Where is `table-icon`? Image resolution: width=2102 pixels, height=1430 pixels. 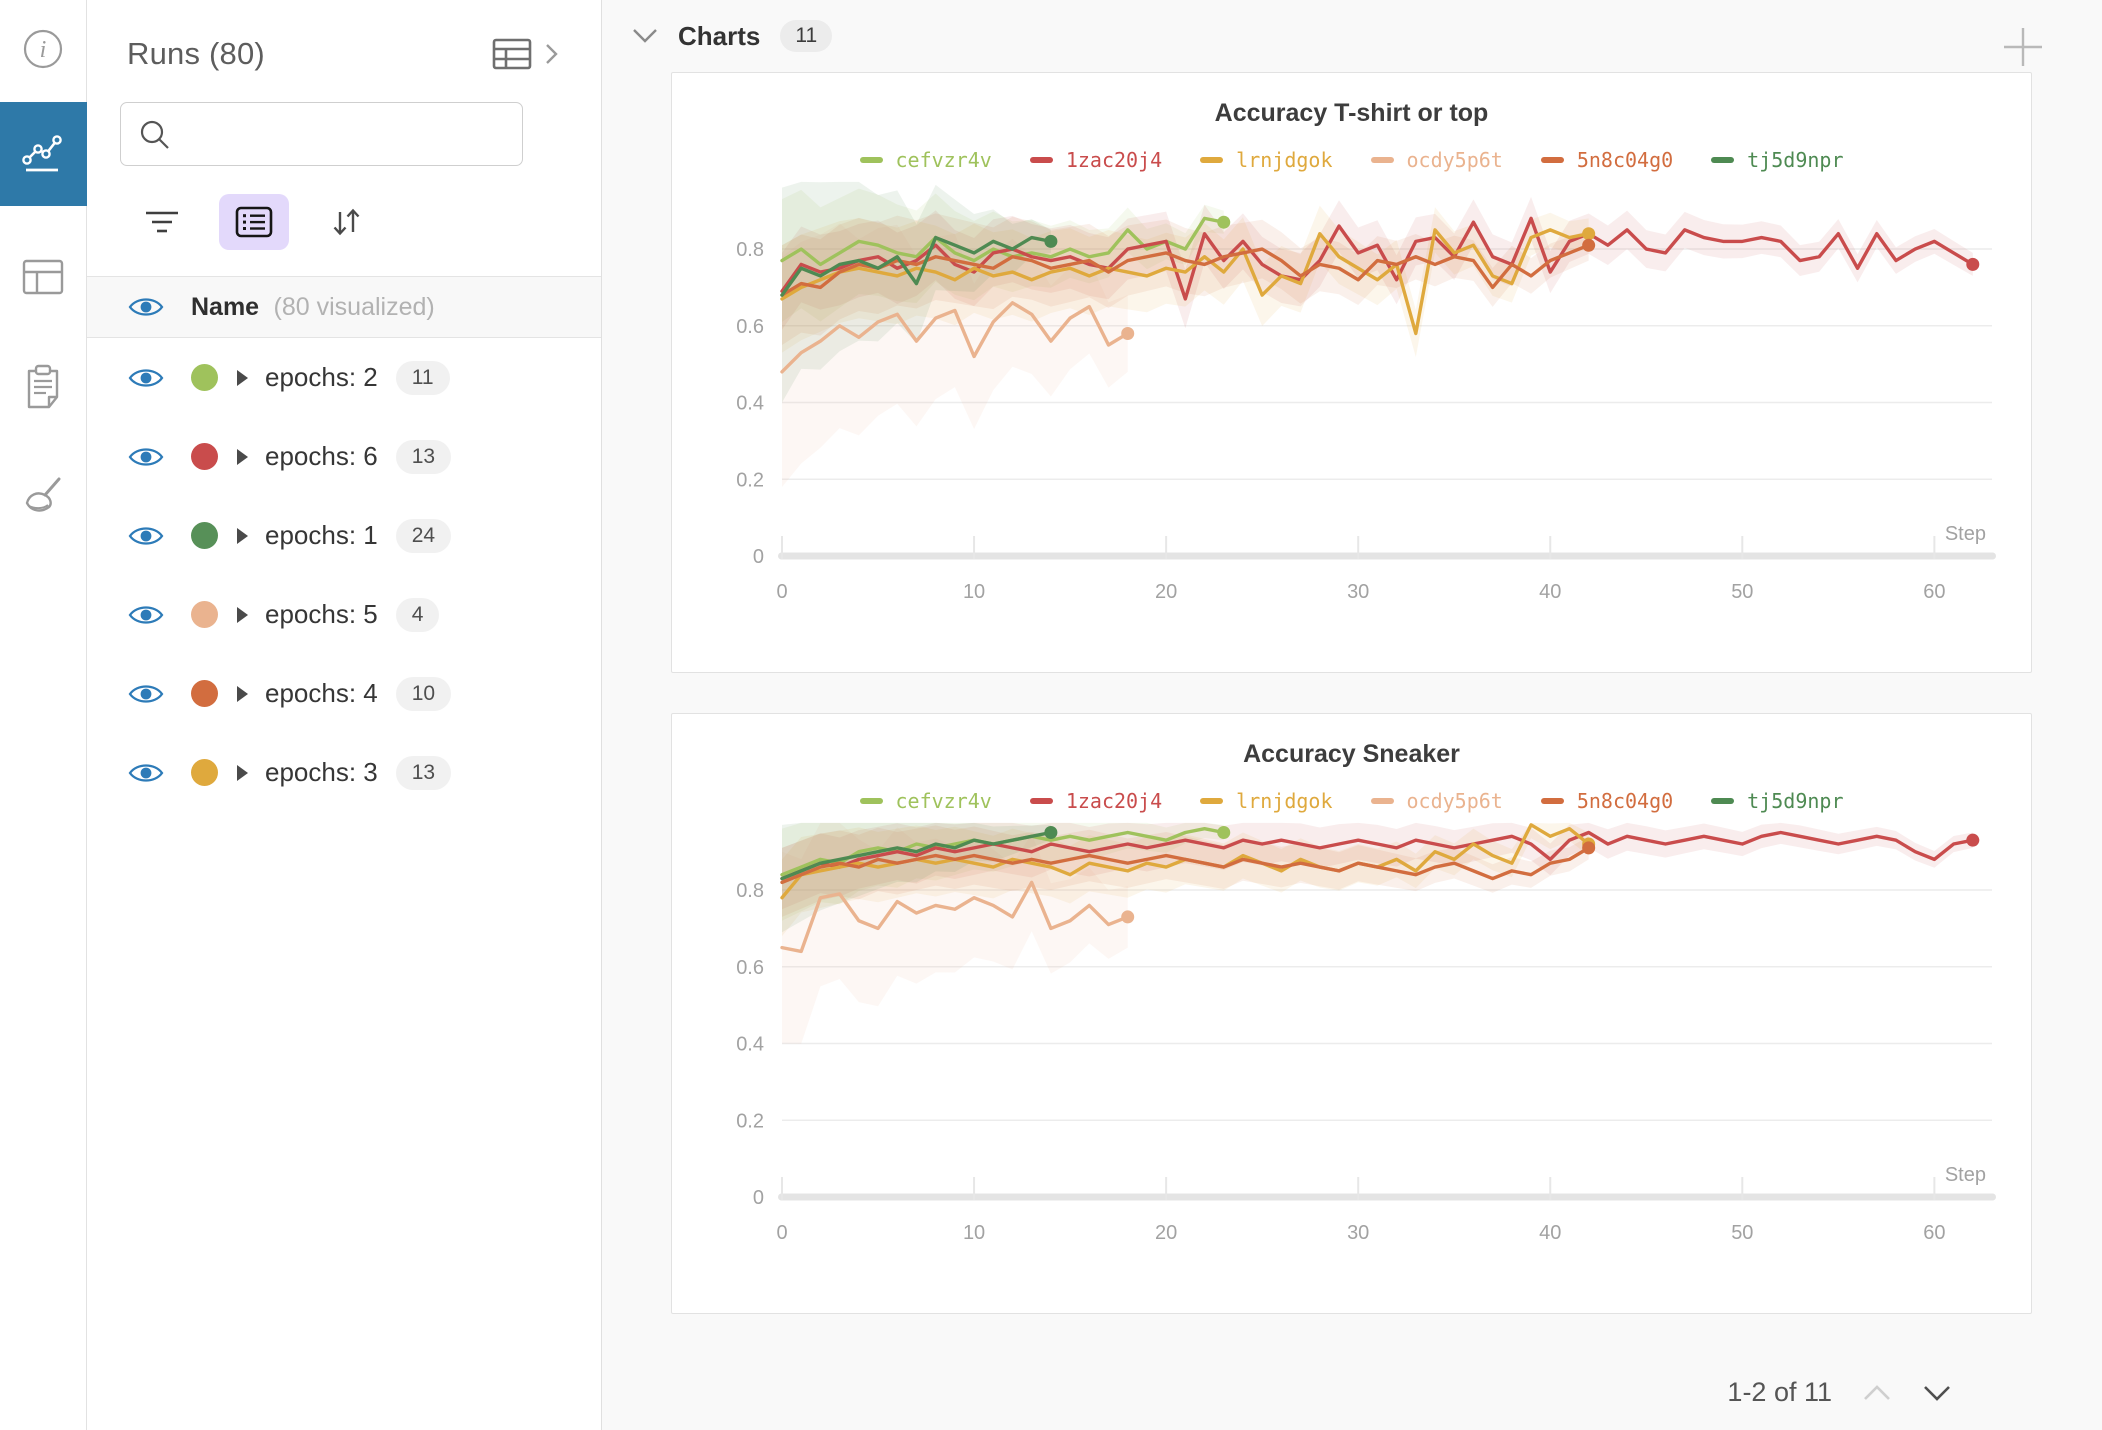 table-icon is located at coordinates (43, 277).